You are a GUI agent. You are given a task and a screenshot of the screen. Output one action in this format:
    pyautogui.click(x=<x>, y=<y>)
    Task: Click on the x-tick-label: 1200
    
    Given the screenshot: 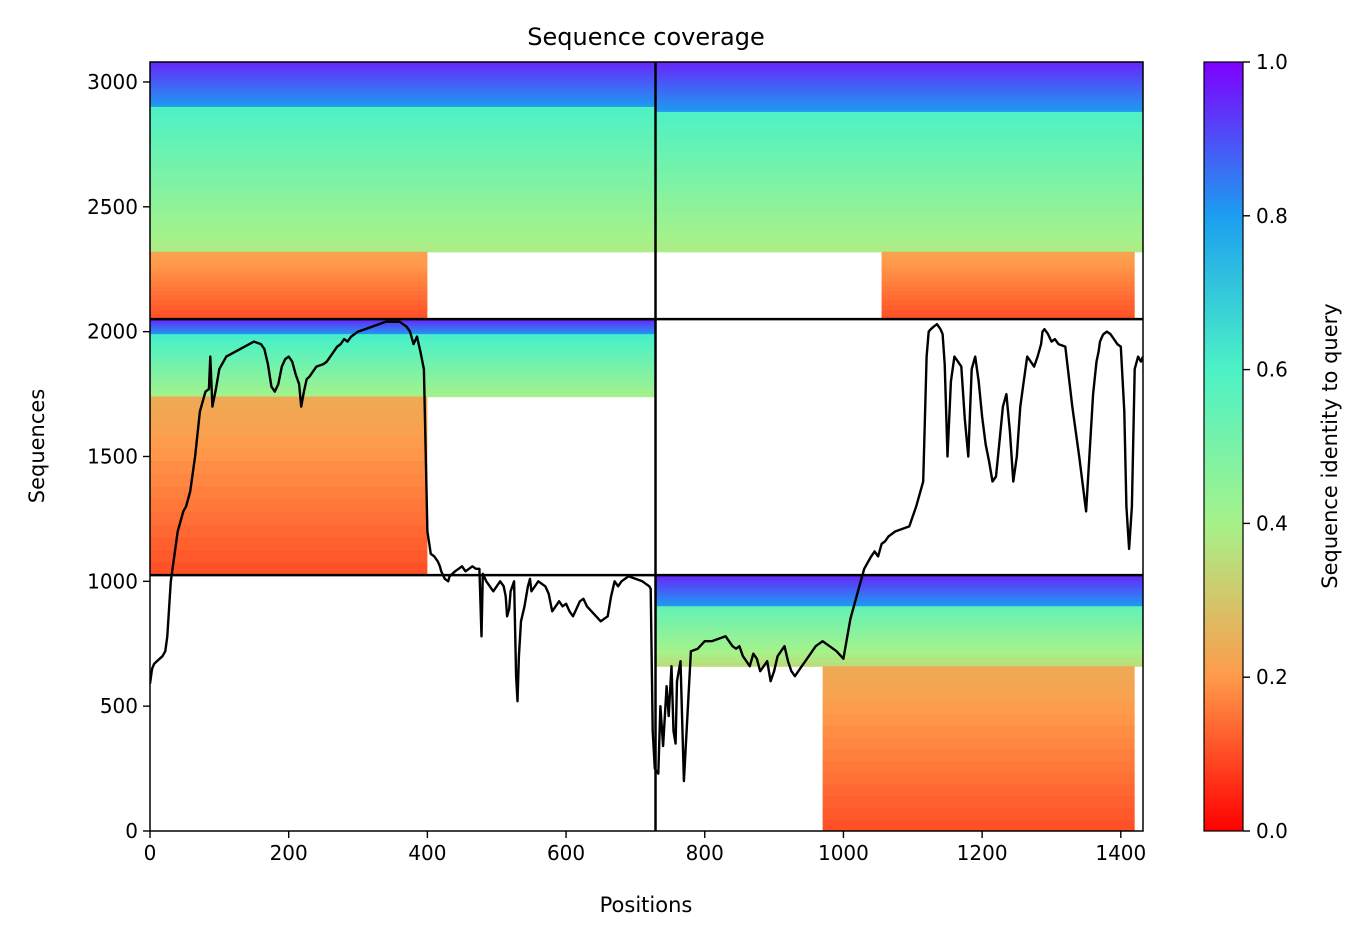 What is the action you would take?
    pyautogui.click(x=982, y=853)
    